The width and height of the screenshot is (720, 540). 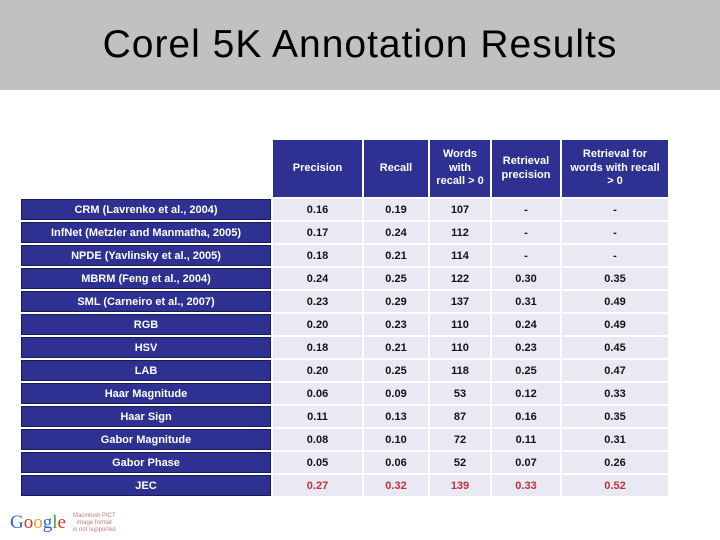 What do you see at coordinates (460, 168) in the screenshot?
I see `header-words-with-recall: Words with recall > 0` at bounding box center [460, 168].